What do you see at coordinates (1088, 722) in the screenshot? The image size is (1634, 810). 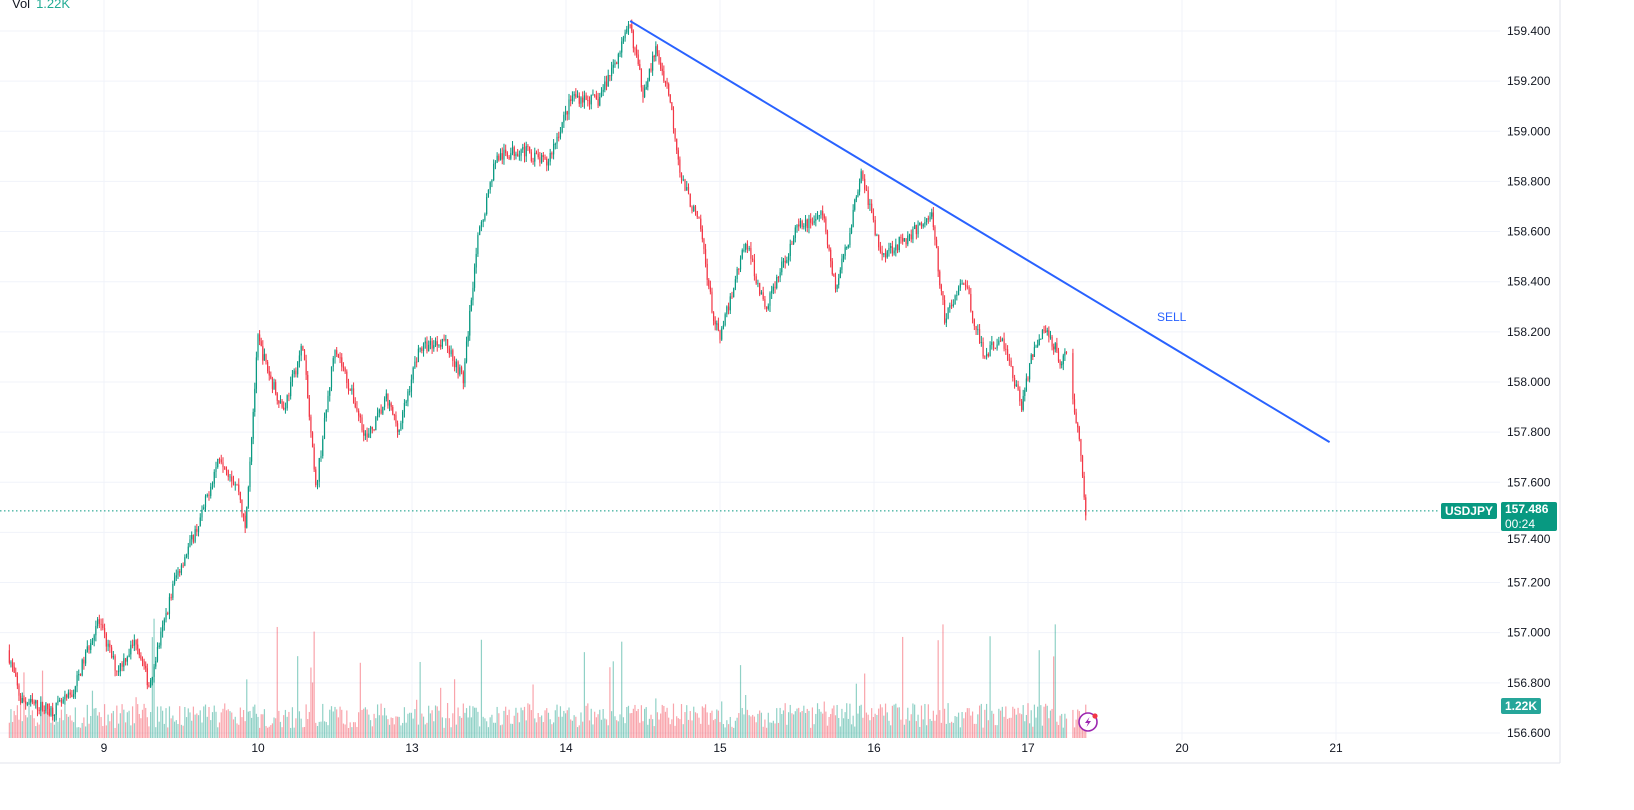 I see `lightning-icon` at bounding box center [1088, 722].